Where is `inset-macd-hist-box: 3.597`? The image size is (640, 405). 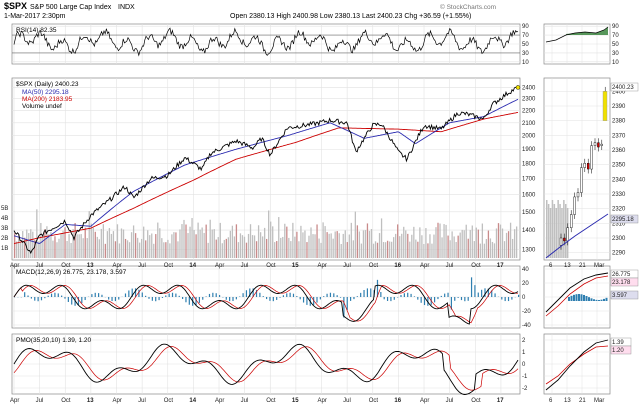
inset-macd-hist-box: 3.597 is located at coordinates (620, 296).